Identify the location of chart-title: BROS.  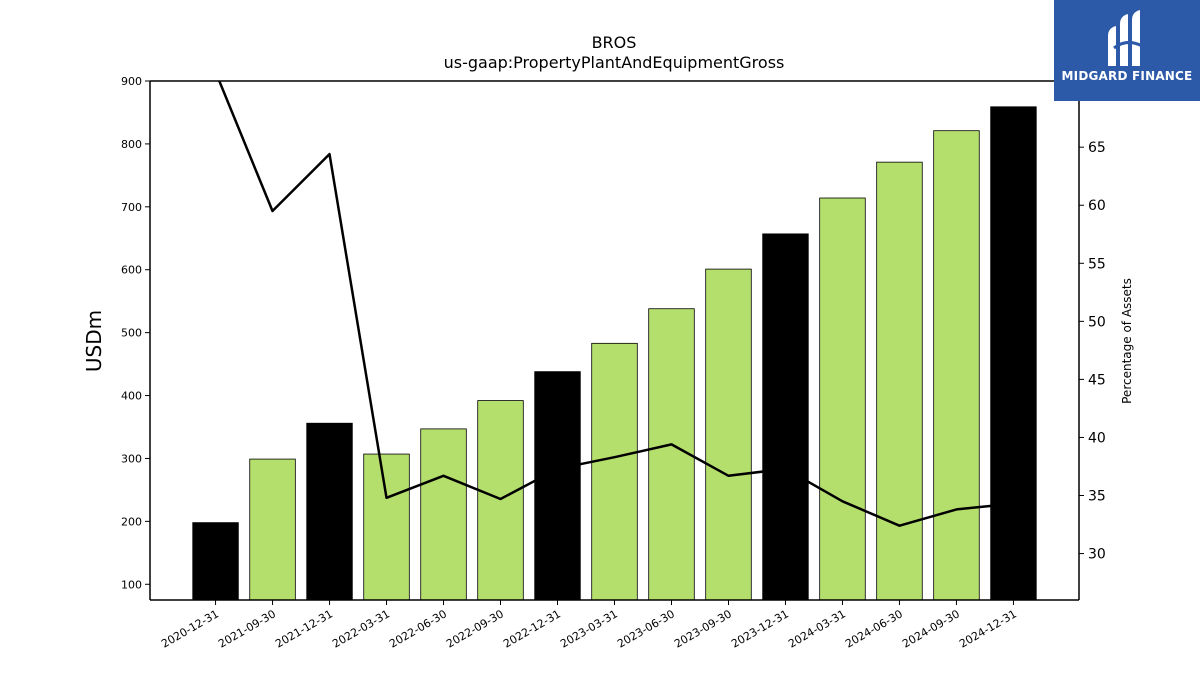
(614, 42).